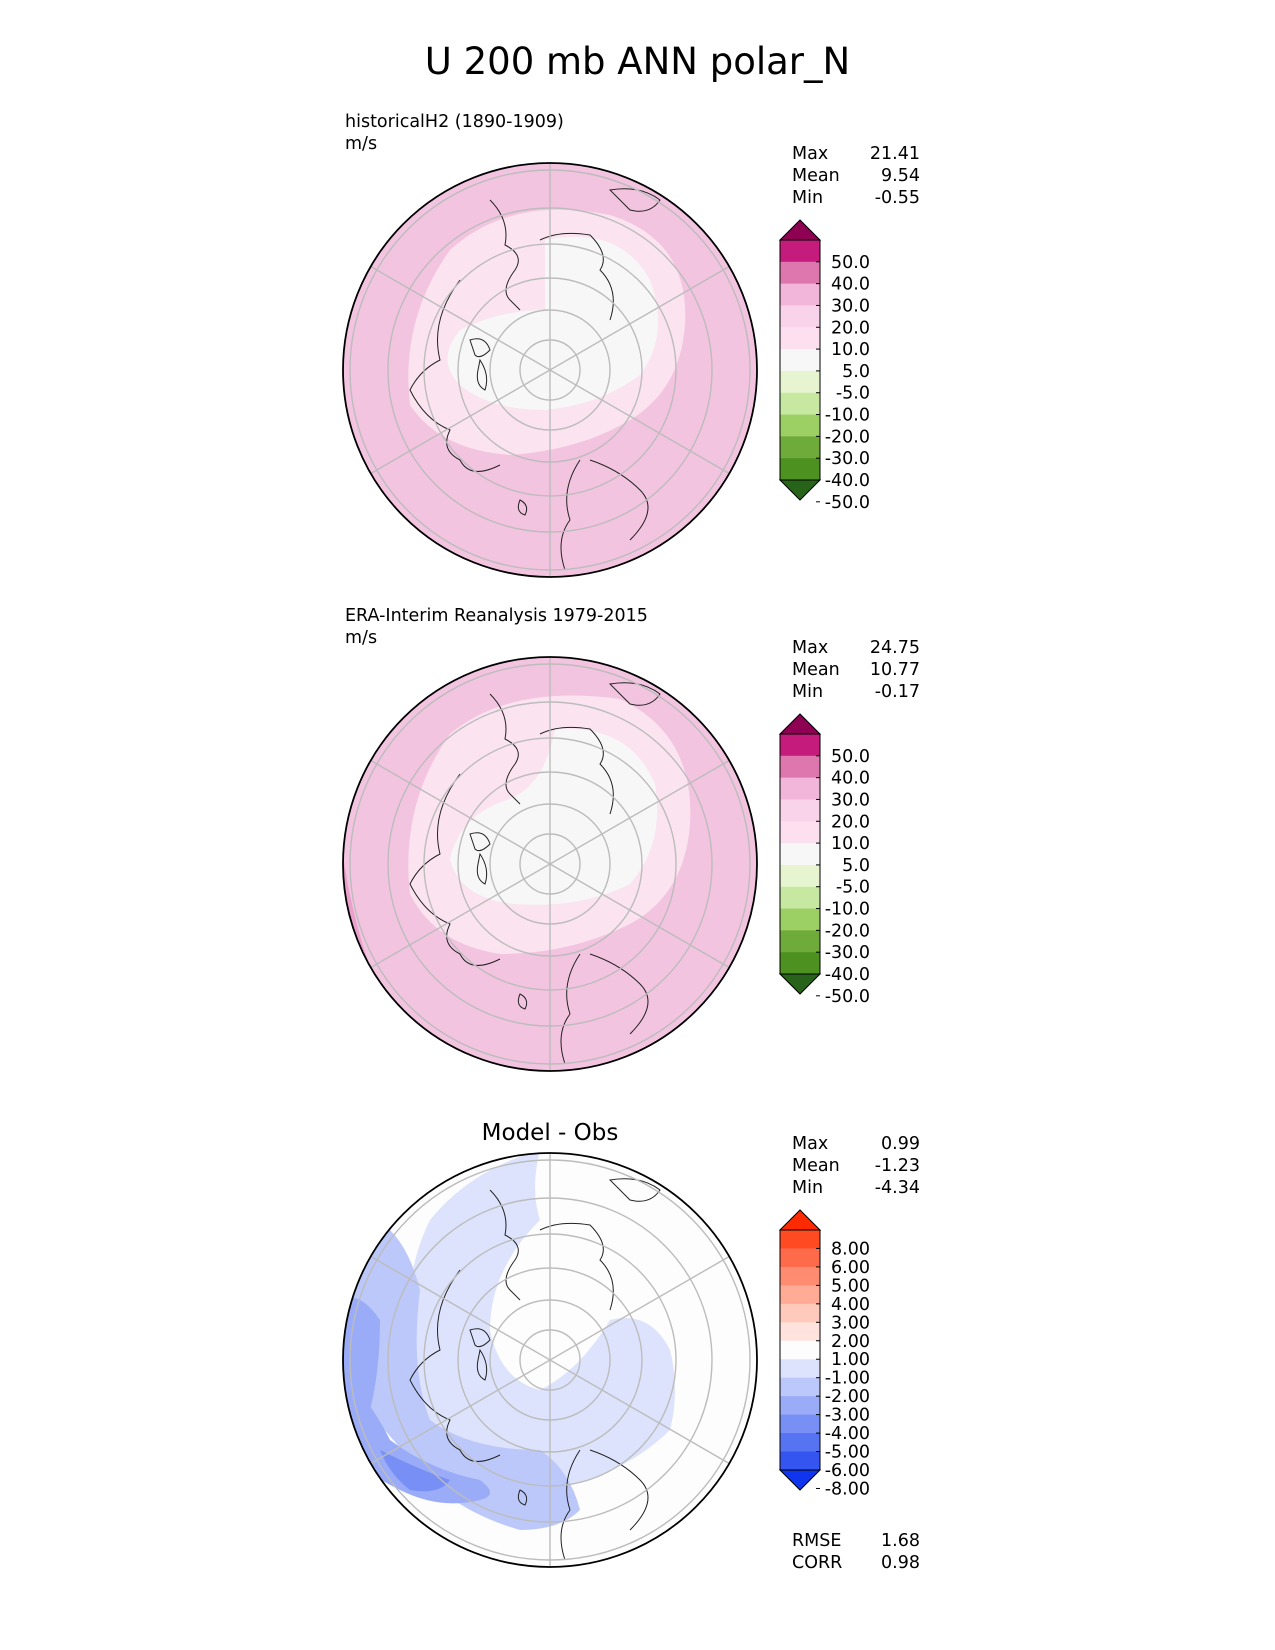 This screenshot has width=1275, height=1650. Describe the element at coordinates (847, 1416) in the screenshot. I see `colorbar-tick-label: -3.00` at that location.